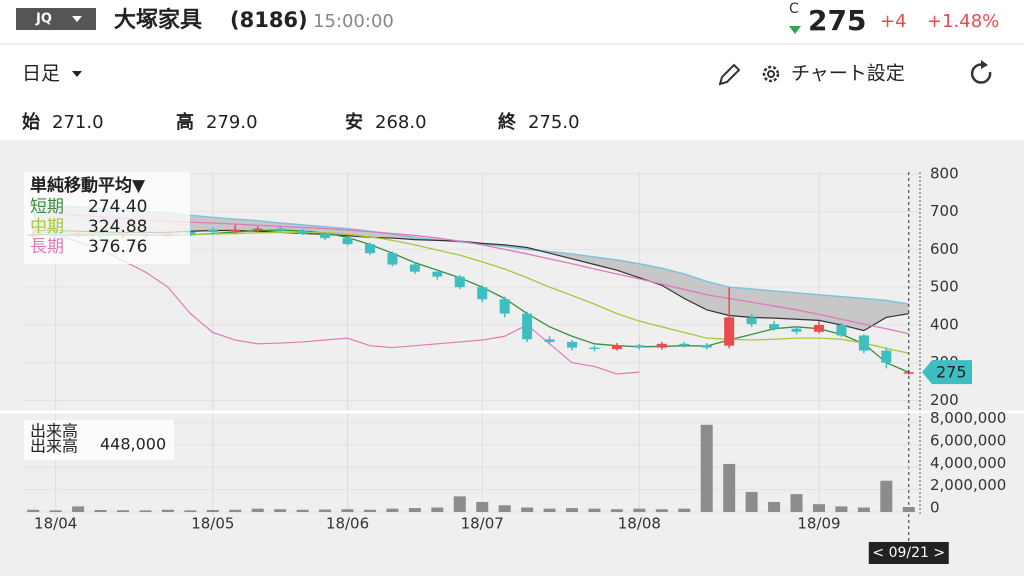 This screenshot has width=1024, height=576. Describe the element at coordinates (893, 21) in the screenshot. I see `change: +4` at that location.